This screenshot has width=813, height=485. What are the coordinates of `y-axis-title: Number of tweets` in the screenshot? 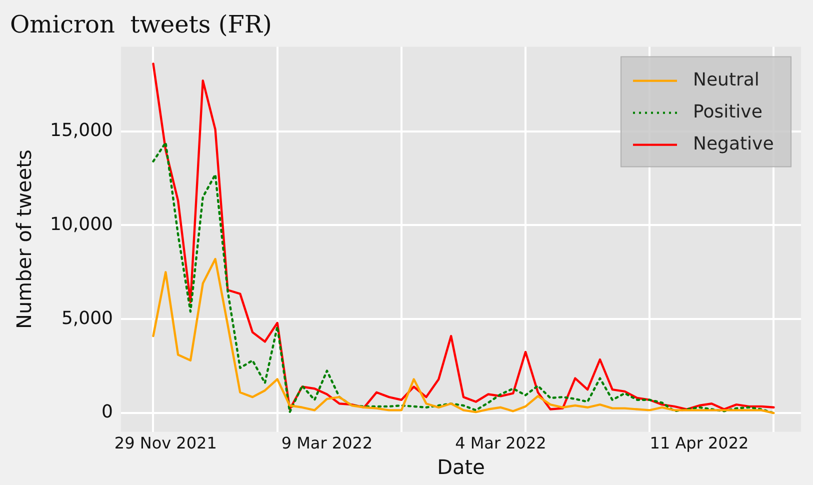 It's located at (24, 240).